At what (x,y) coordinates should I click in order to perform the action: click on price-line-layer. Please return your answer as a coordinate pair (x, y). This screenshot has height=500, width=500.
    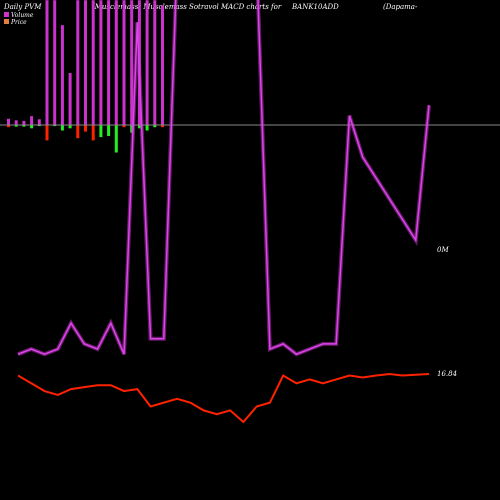
    Looking at the image, I should click on (223, 398).